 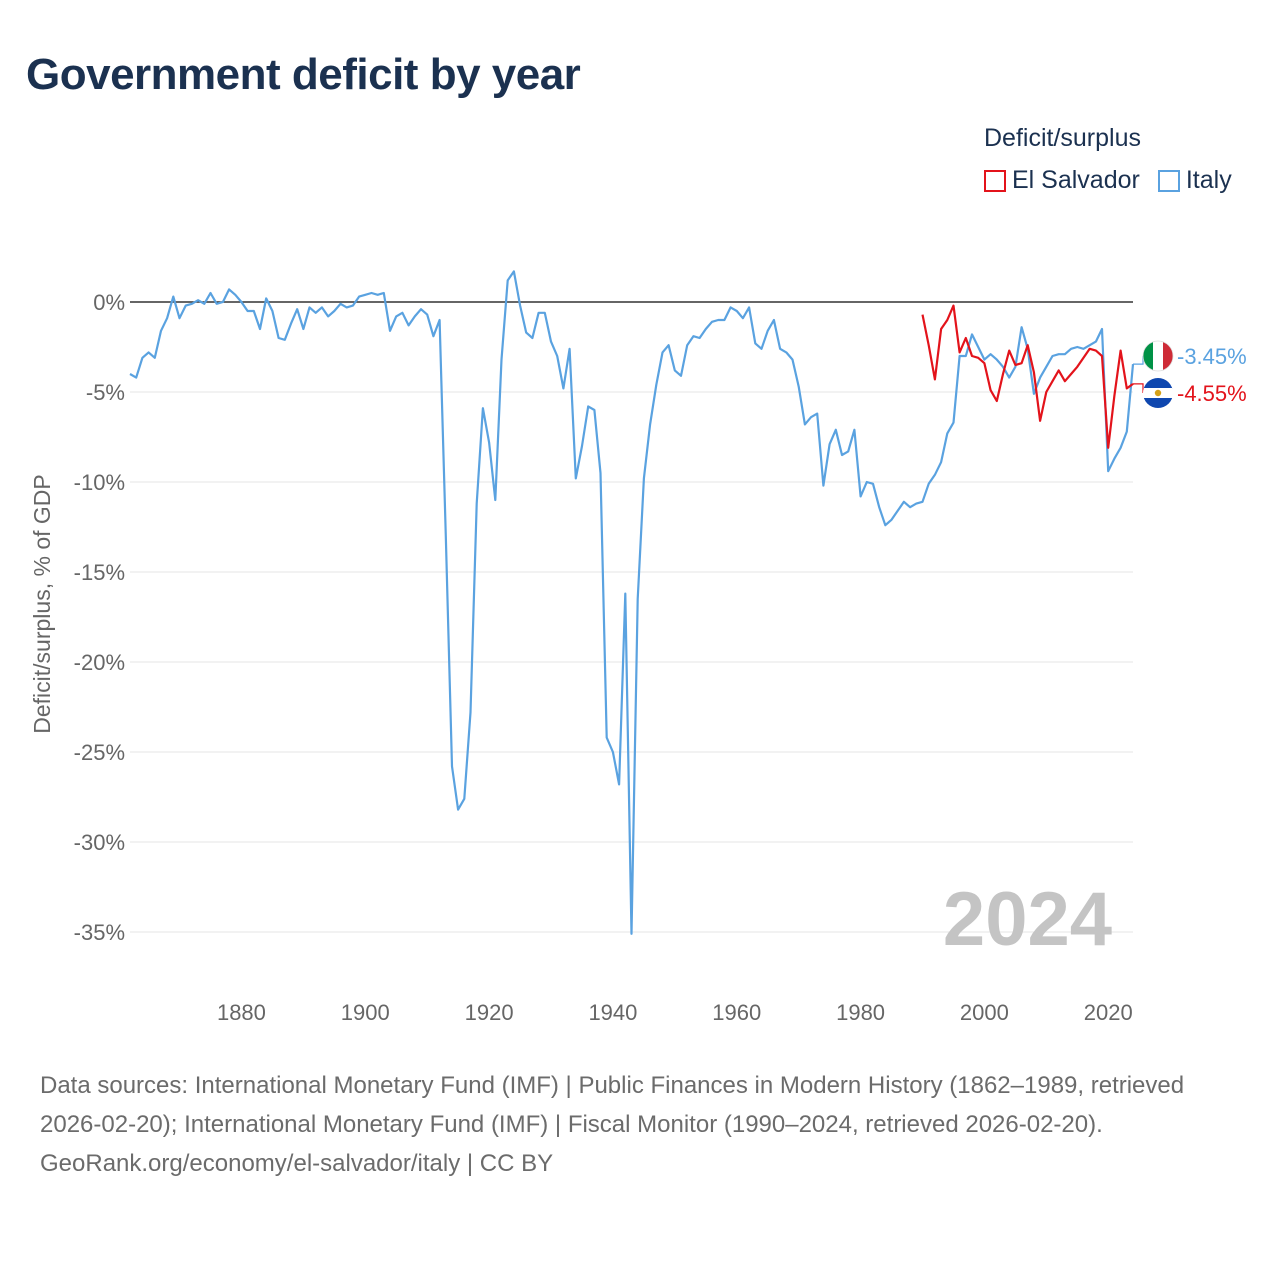 What do you see at coordinates (42, 603) in the screenshot?
I see `y-axis-label: Deficit/surplus, % of GDP` at bounding box center [42, 603].